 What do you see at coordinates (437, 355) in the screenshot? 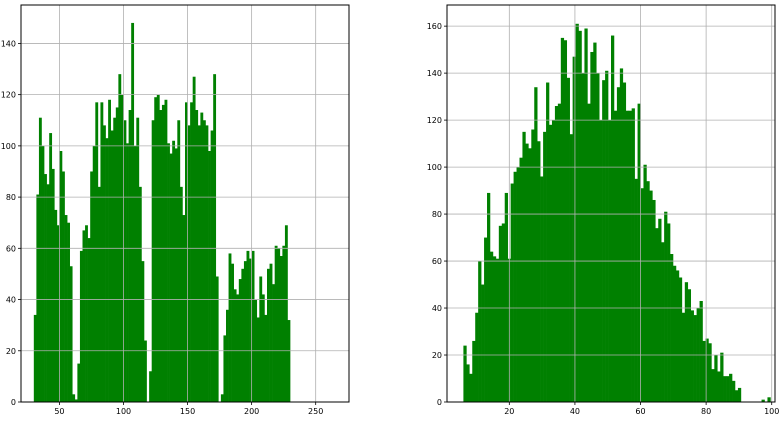
I see `y-tick-label: 20` at bounding box center [437, 355].